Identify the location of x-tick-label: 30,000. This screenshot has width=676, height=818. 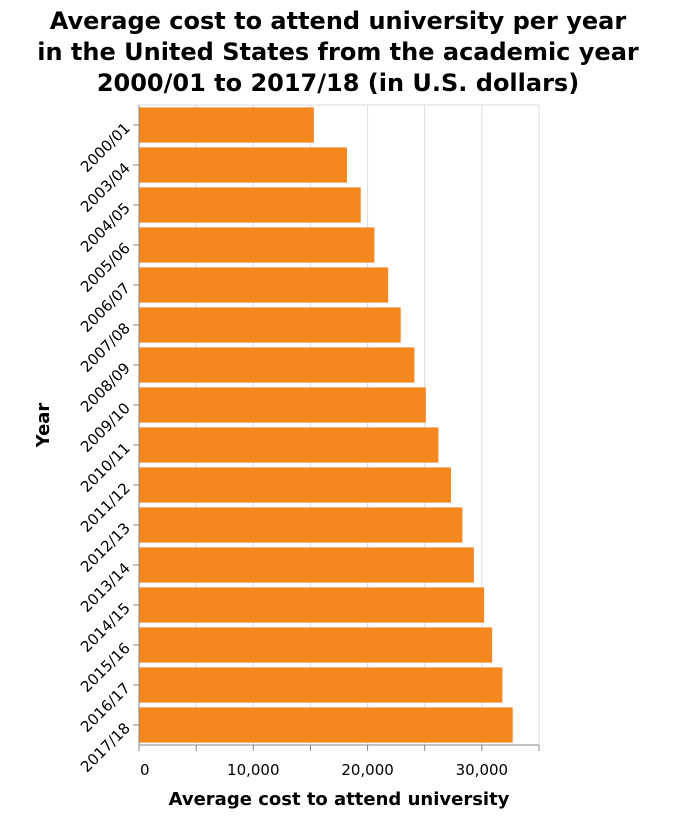
(482, 770).